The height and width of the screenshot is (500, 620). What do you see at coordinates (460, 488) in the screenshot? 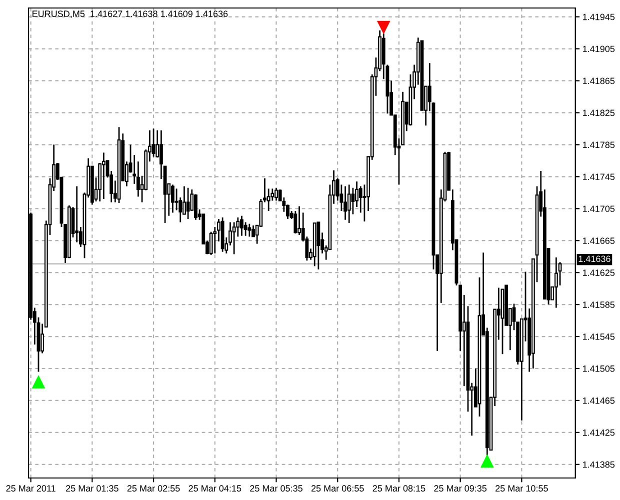
I see `x-tick-label: 25 Mar 09:35` at bounding box center [460, 488].